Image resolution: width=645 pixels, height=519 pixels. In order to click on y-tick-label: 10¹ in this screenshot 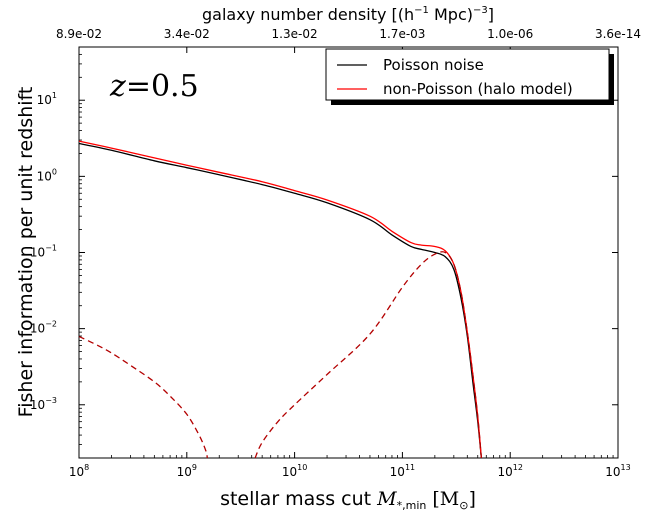, I will do `click(47, 99)`.